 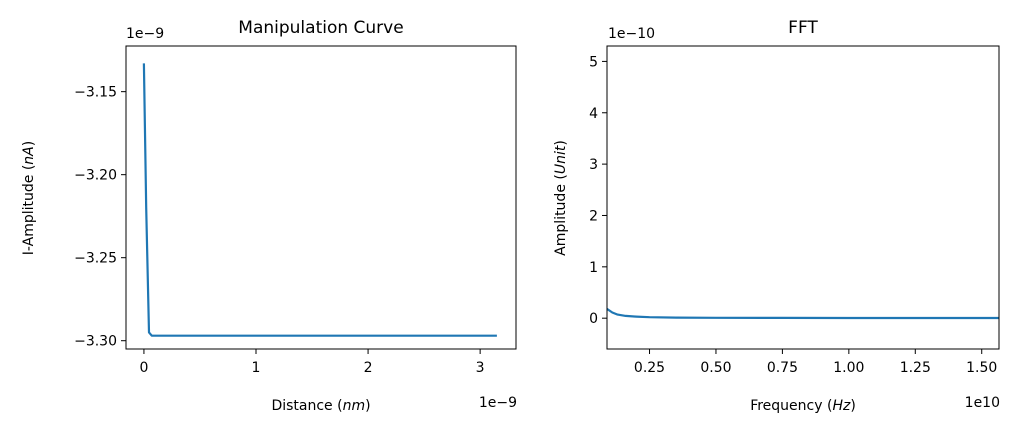 I want to click on y-tick-label: −3.15, so click(x=95, y=93).